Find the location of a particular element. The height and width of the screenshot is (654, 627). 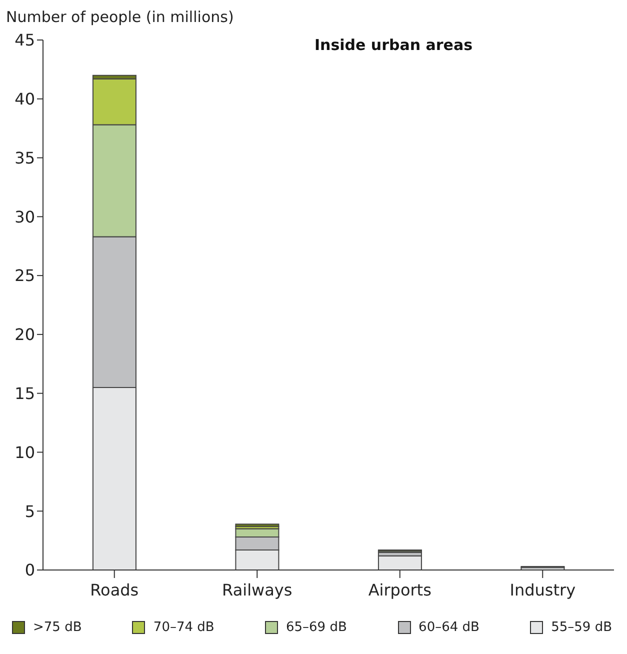

y-axis-title: Number of people (in millions) is located at coordinates (120, 18).